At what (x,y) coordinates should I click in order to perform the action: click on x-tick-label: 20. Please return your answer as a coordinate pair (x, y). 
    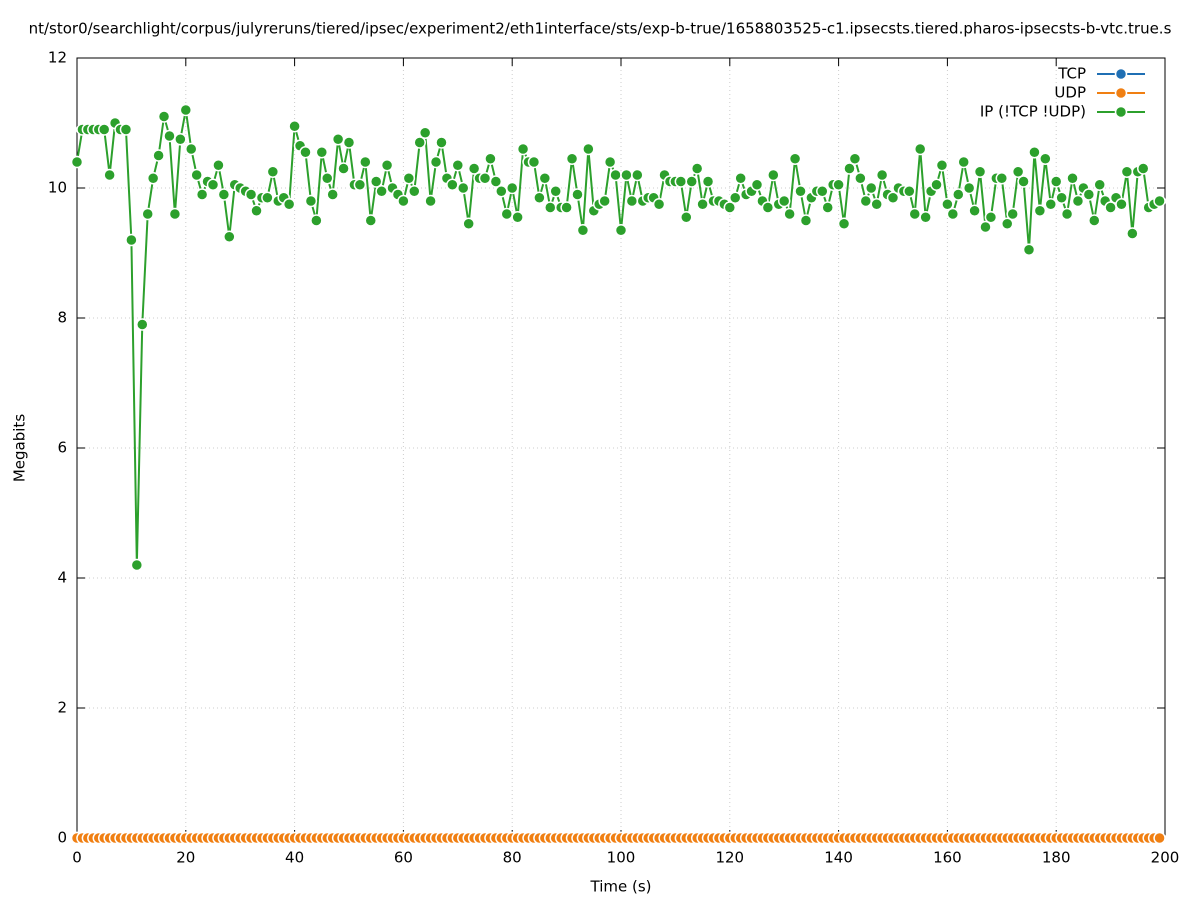
    Looking at the image, I should click on (185, 858).